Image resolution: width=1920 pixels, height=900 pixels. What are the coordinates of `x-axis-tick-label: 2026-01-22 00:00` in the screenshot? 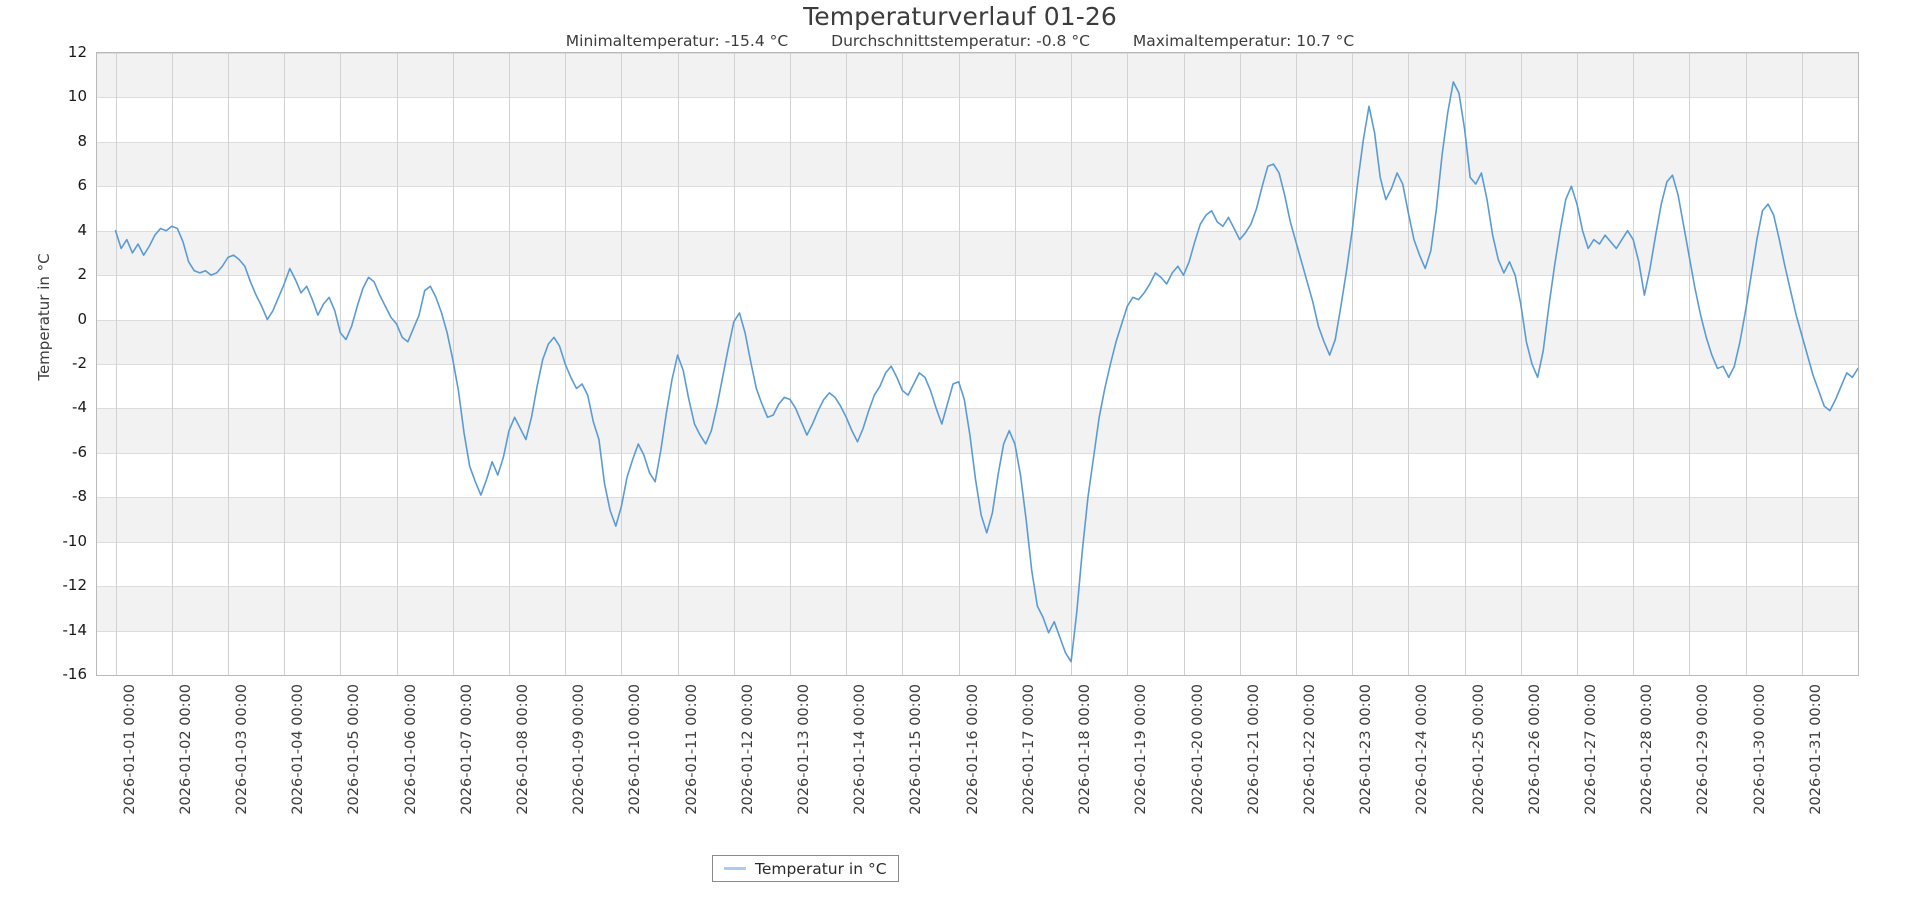 It's located at (1309, 749).